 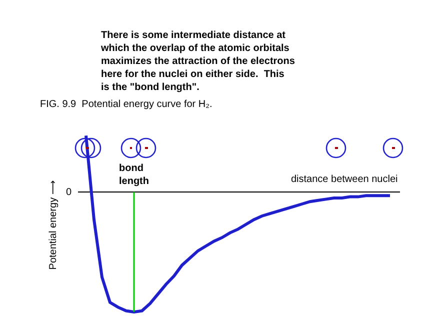 I want to click on annotation: bond length, so click(x=134, y=175).